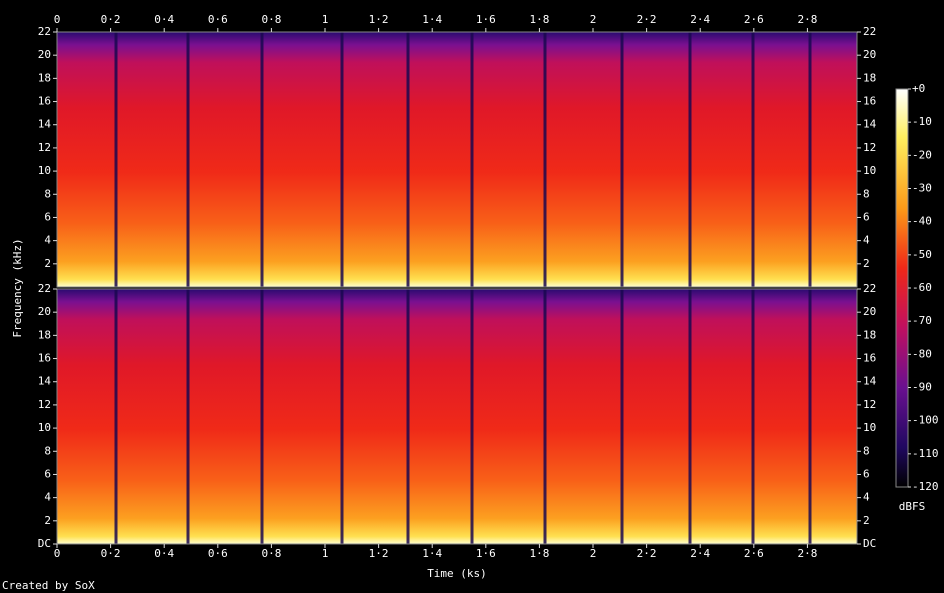  I want to click on y-axis-label: Frequency (kHz), so click(17, 287).